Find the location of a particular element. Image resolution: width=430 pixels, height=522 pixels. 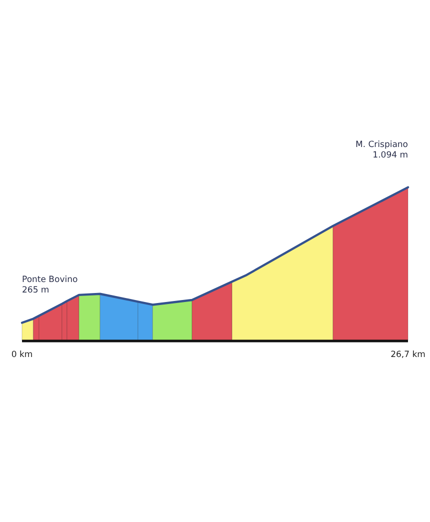

x-tick-label: 26,7 km is located at coordinates (408, 355).